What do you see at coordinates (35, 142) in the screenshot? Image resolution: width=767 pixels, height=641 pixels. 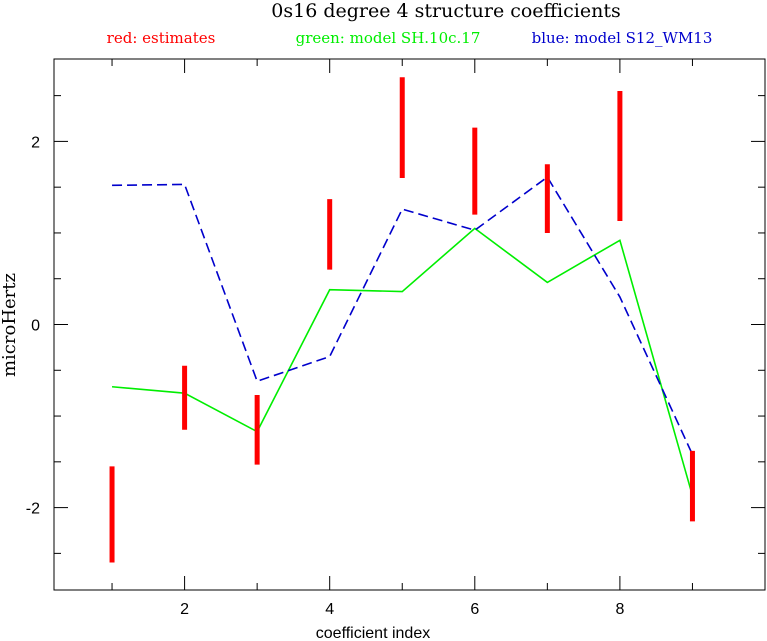 I see `y-tick-label-2: 2` at bounding box center [35, 142].